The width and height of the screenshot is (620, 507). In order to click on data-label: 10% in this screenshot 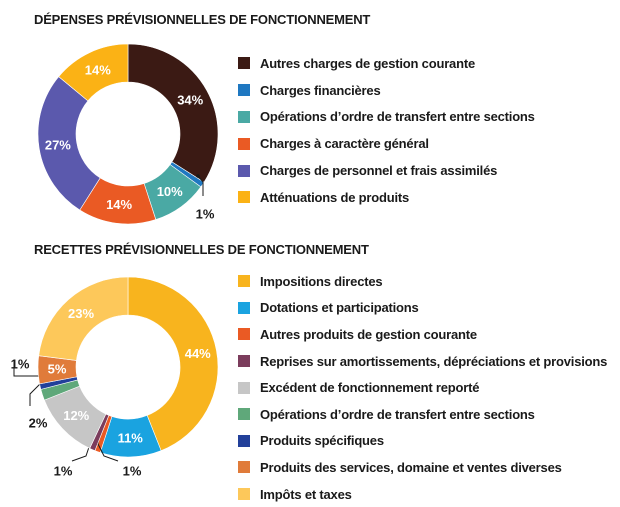, I will do `click(170, 191)`.